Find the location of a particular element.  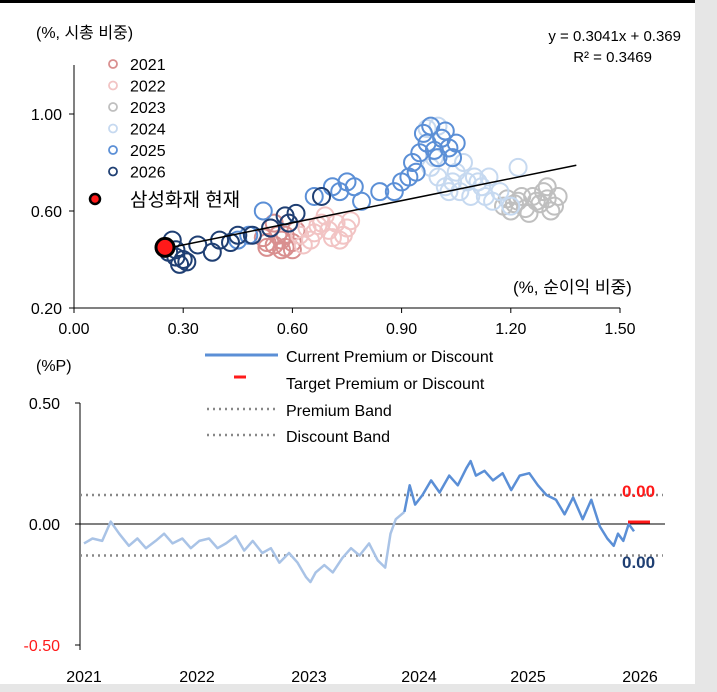

line-legend-label: Target Premium or Discount is located at coordinates (385, 384).